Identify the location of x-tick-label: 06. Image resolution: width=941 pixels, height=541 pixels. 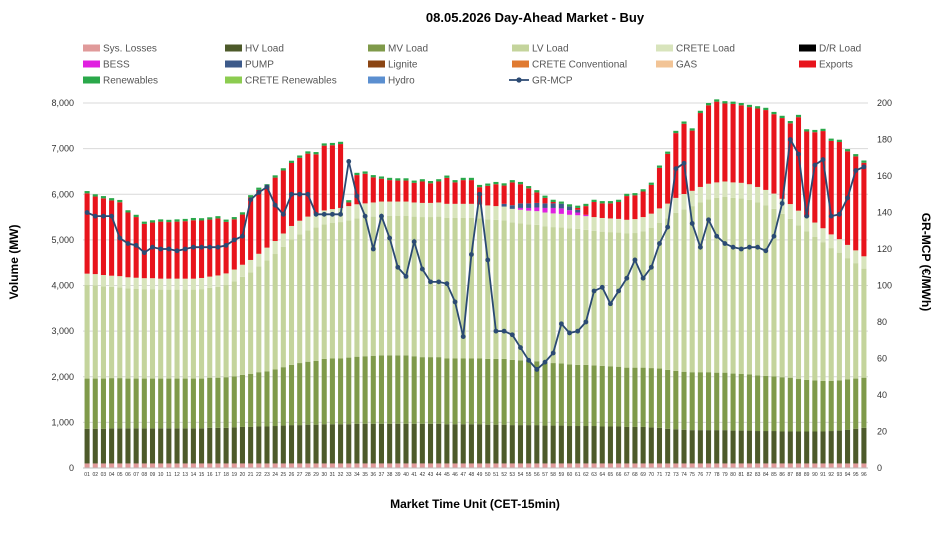
(128, 475).